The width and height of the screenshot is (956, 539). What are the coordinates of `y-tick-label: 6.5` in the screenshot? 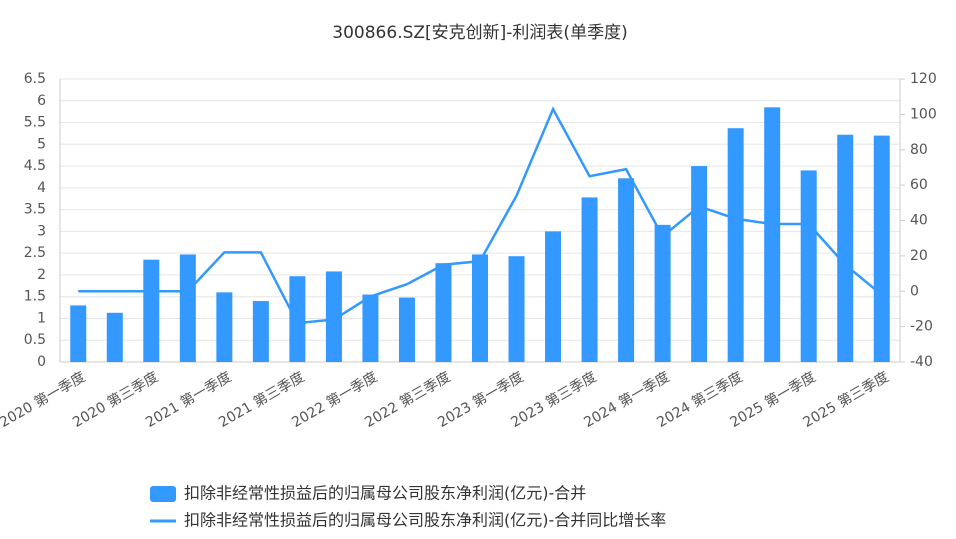 It's located at (35, 79).